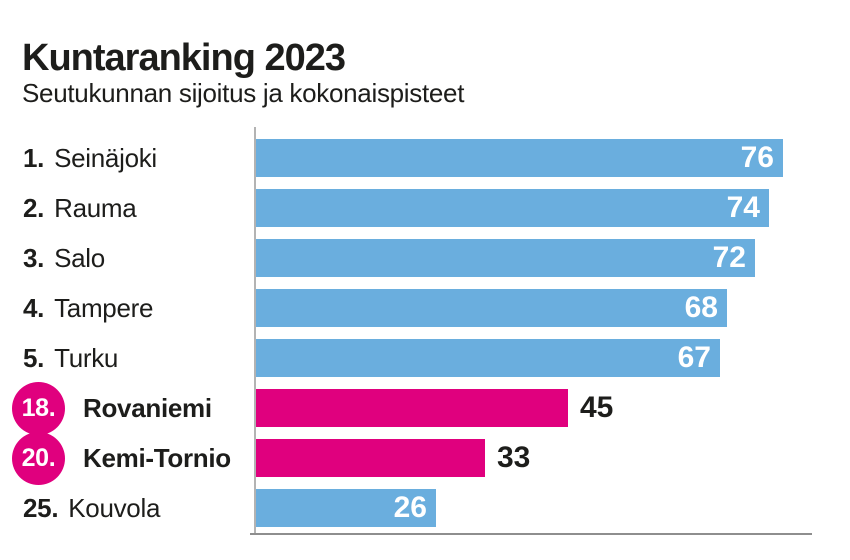 Image resolution: width=850 pixels, height=560 pixels. I want to click on bar-value: 45, so click(597, 407).